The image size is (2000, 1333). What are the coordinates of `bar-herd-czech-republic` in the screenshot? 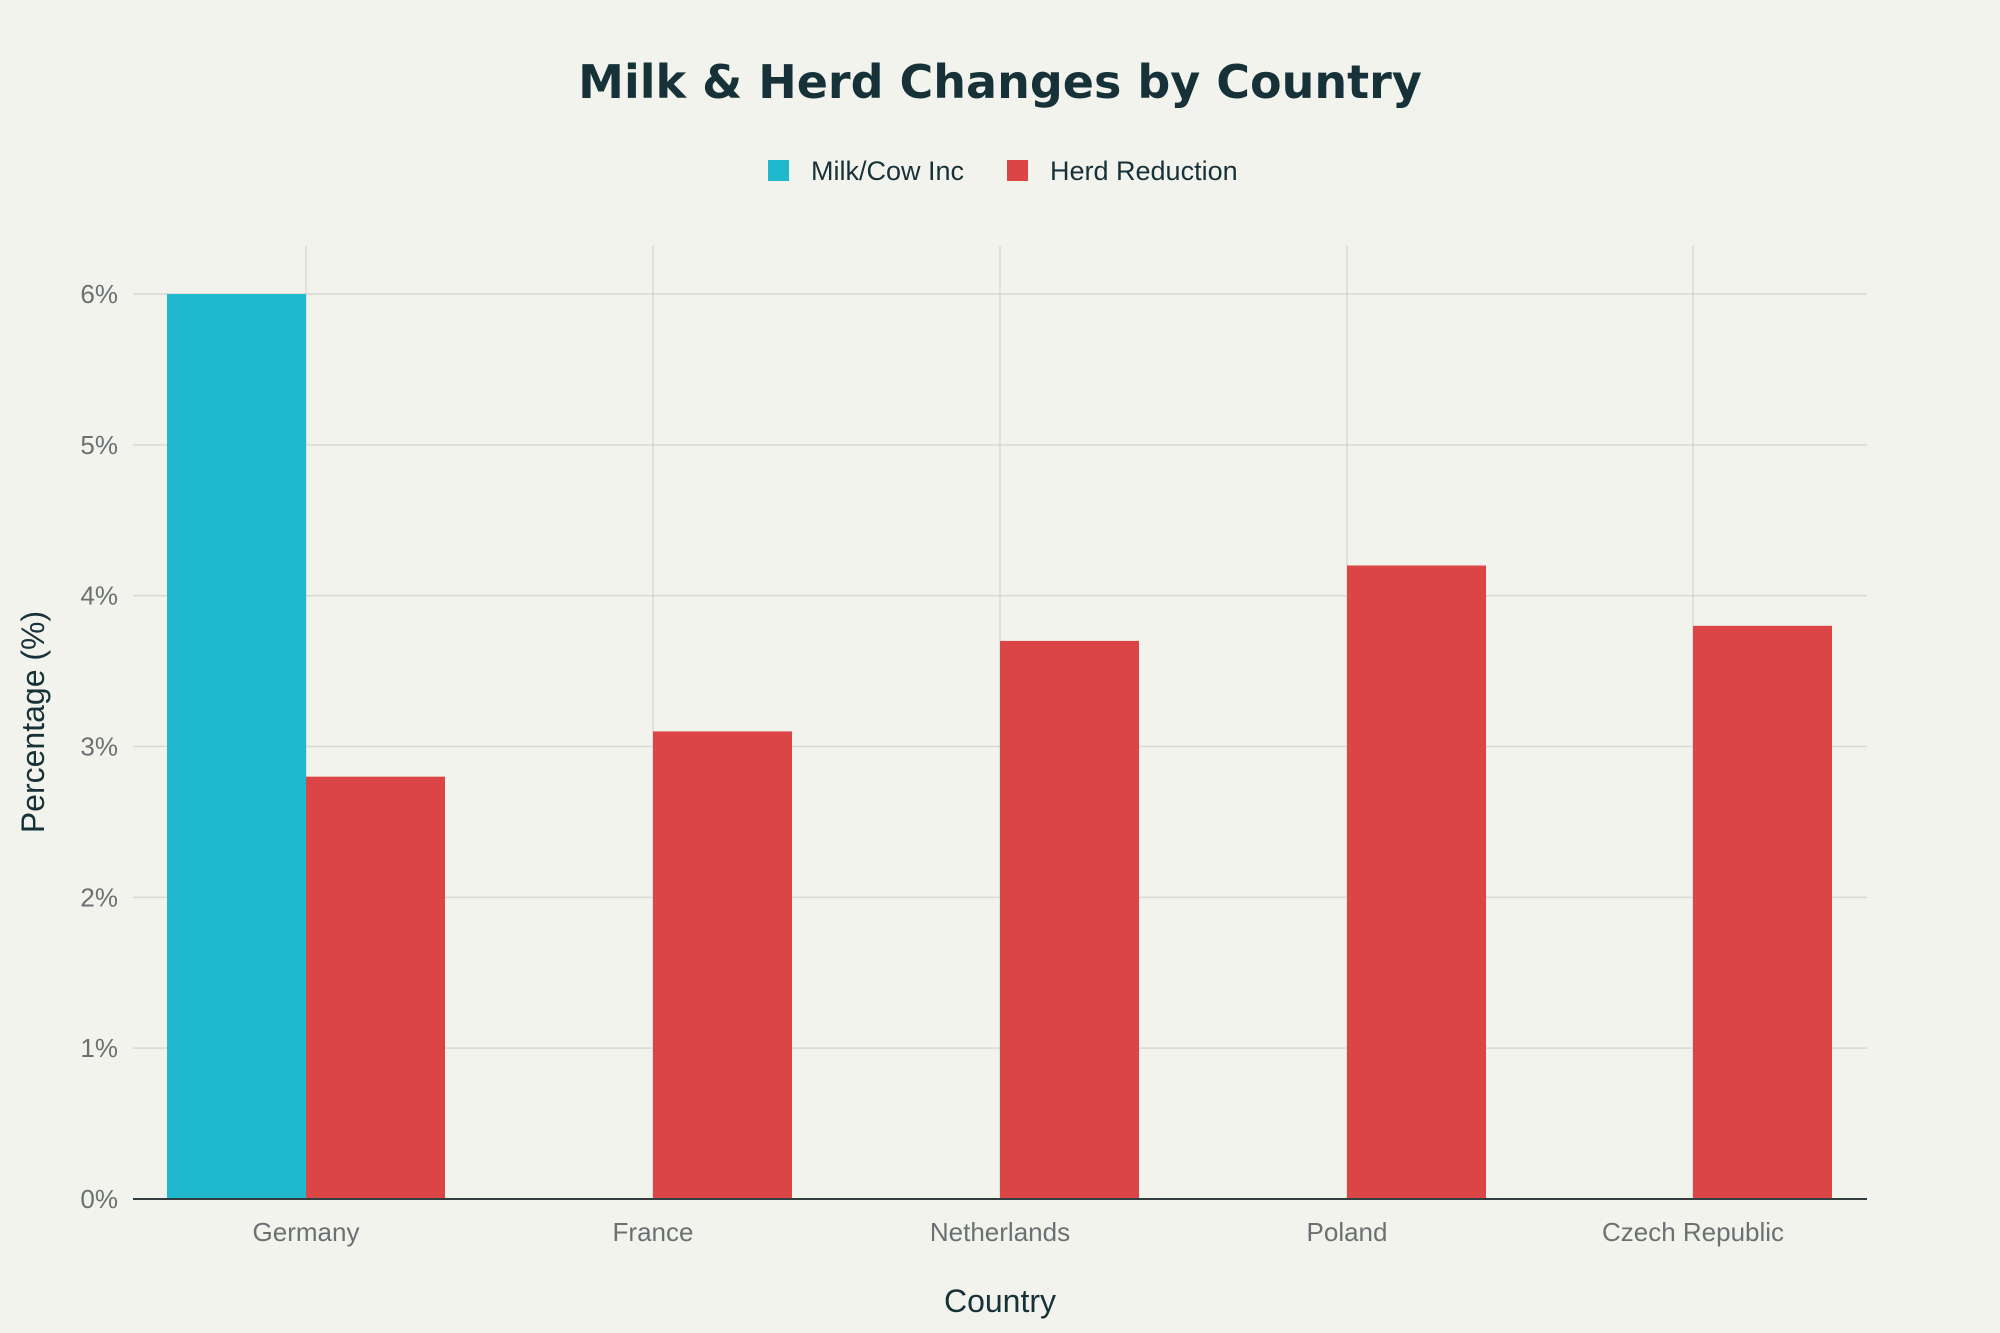 It's located at (1762, 912).